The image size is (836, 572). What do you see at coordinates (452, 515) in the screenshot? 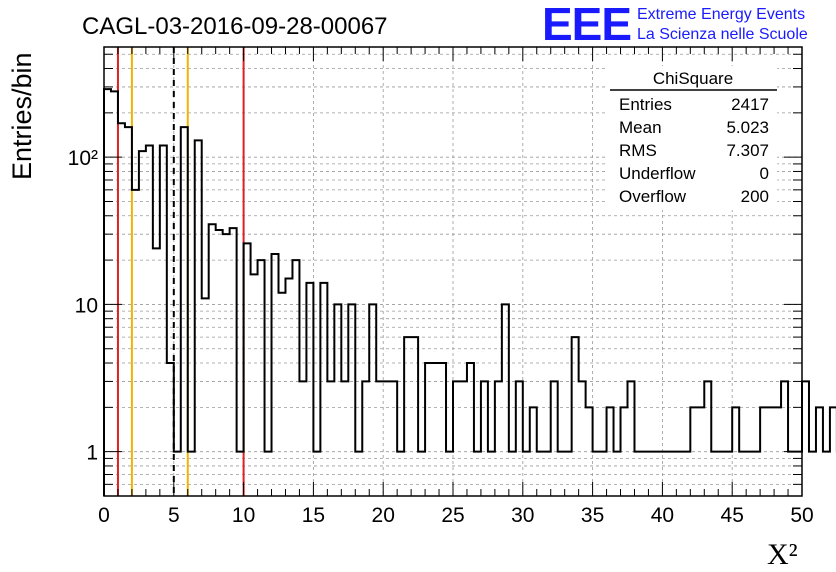
I see `x-tick-label: 25` at bounding box center [452, 515].